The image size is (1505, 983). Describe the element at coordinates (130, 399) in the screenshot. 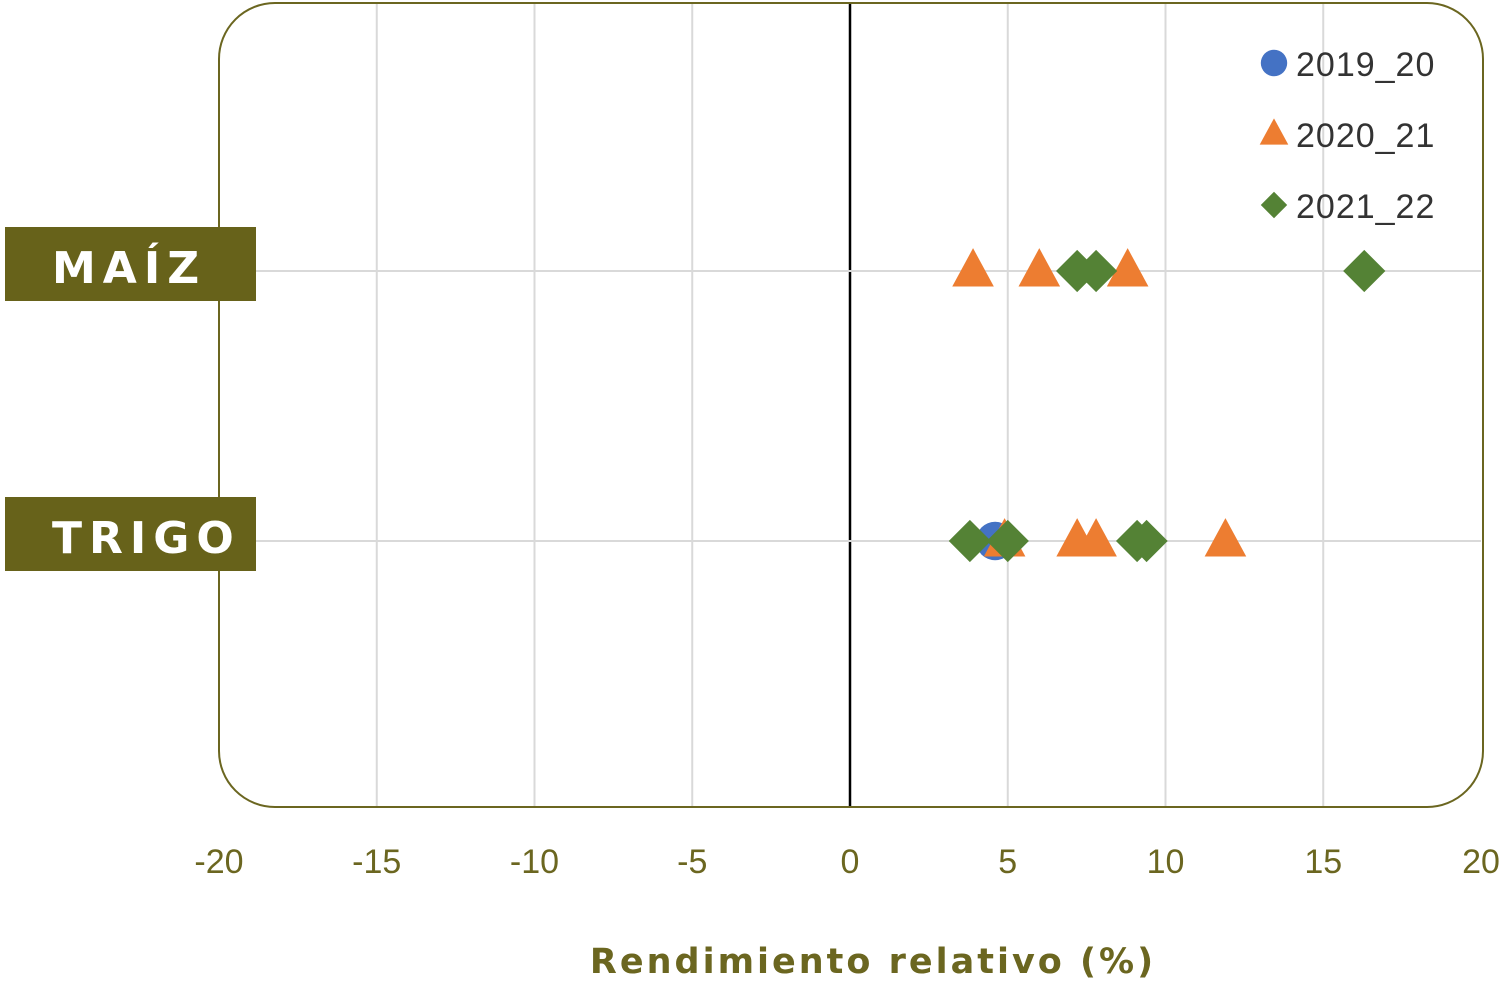

I see `category-labels: MAÍZ TRIGO` at that location.